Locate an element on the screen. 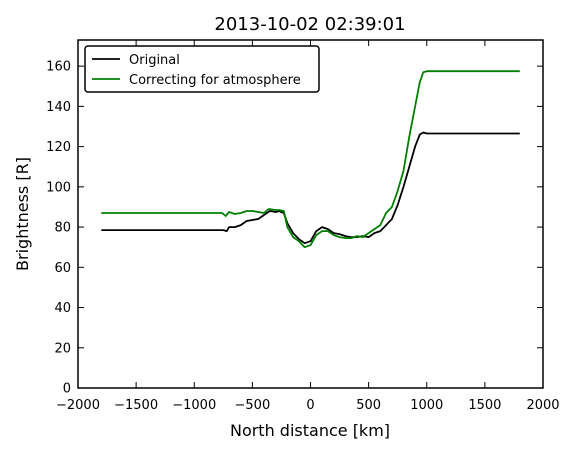 The image size is (576, 454). y-tick-label: 0 is located at coordinates (67, 389).